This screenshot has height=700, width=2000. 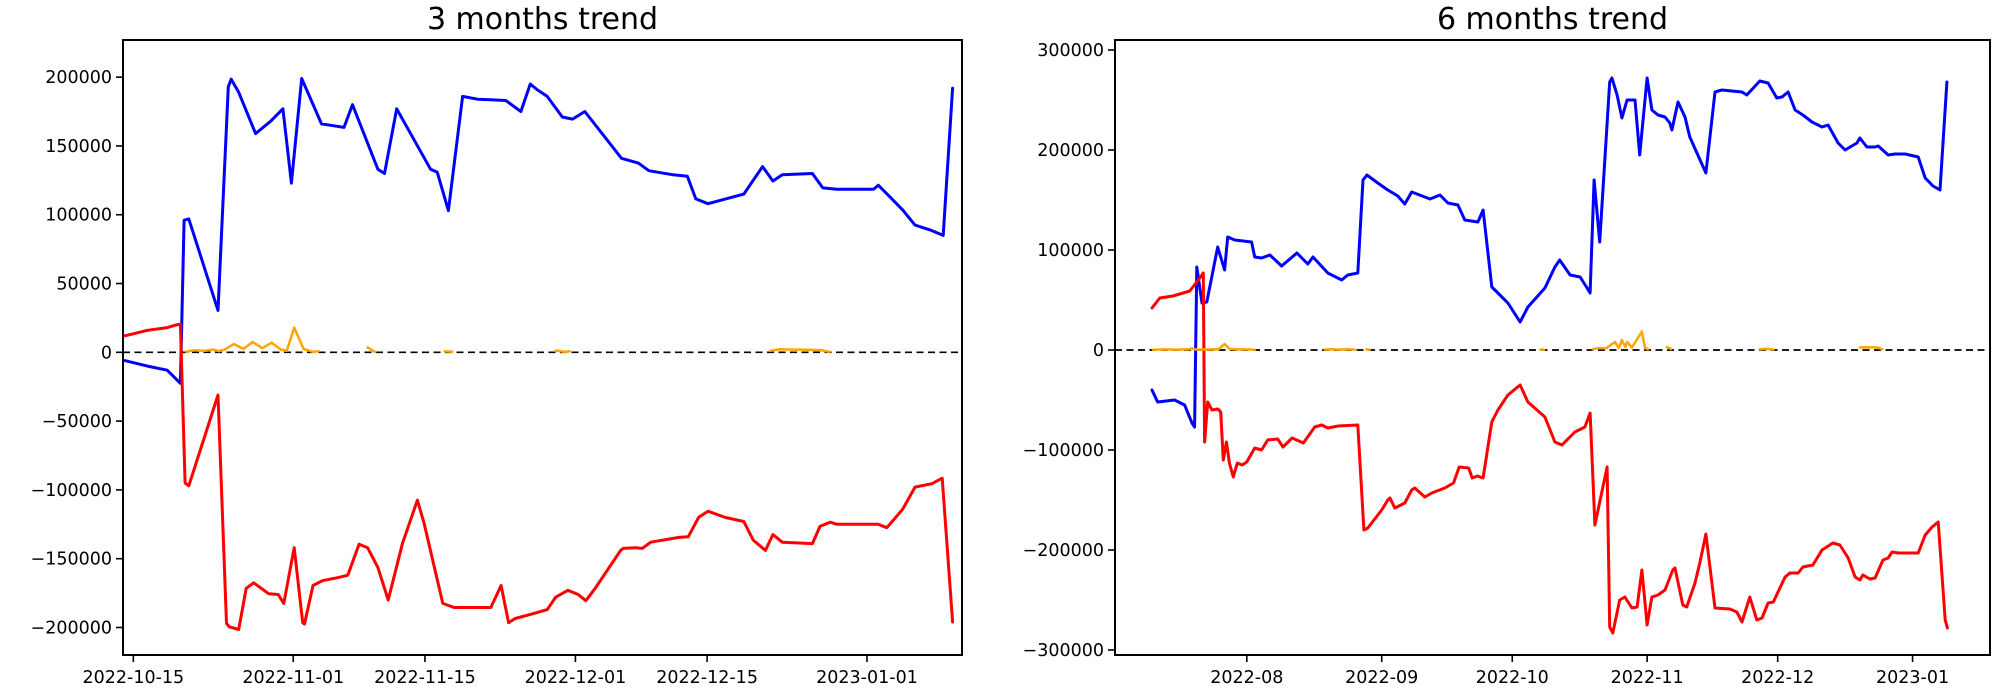 I want to click on y-tick-label-1-2: 100000, so click(x=1070, y=251).